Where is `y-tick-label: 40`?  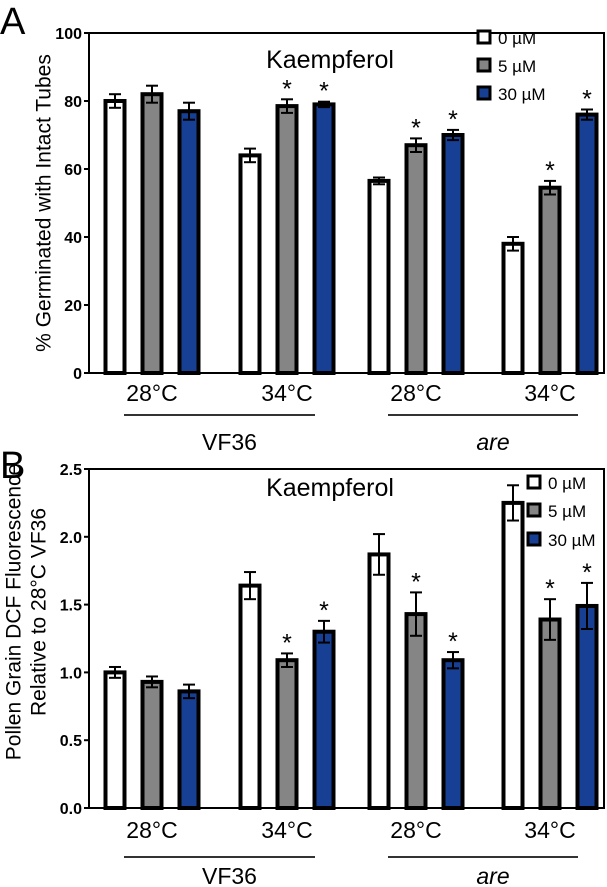 y-tick-label: 40 is located at coordinates (73, 238).